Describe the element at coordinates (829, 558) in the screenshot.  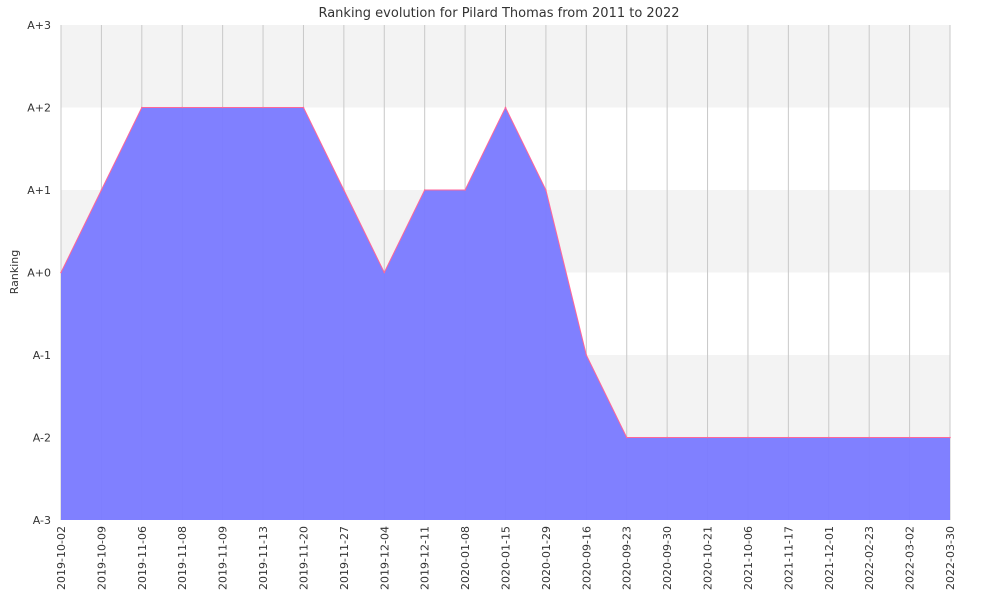
I see `x-tick-label: 2021-12-01` at that location.